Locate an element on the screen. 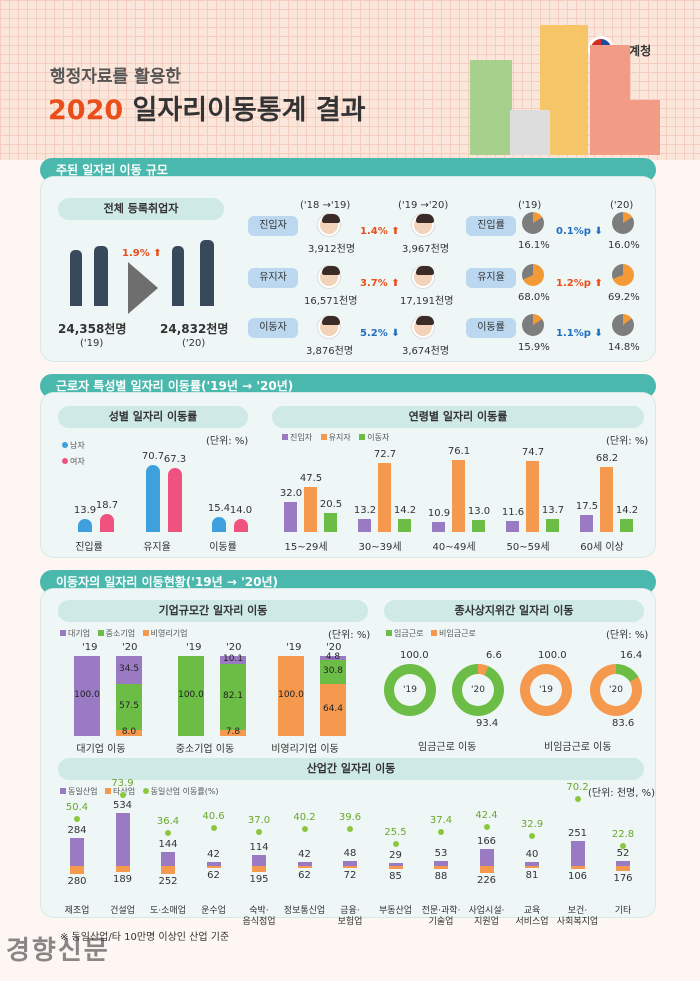 The image size is (700, 981). industry-same-value: 144 is located at coordinates (168, 844).